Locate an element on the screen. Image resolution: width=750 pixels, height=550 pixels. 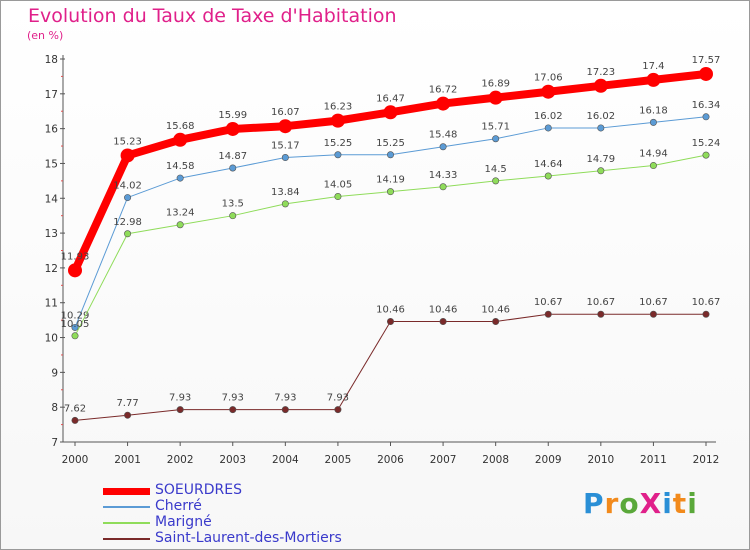
x-tick-label: 2003 is located at coordinates (232, 460).